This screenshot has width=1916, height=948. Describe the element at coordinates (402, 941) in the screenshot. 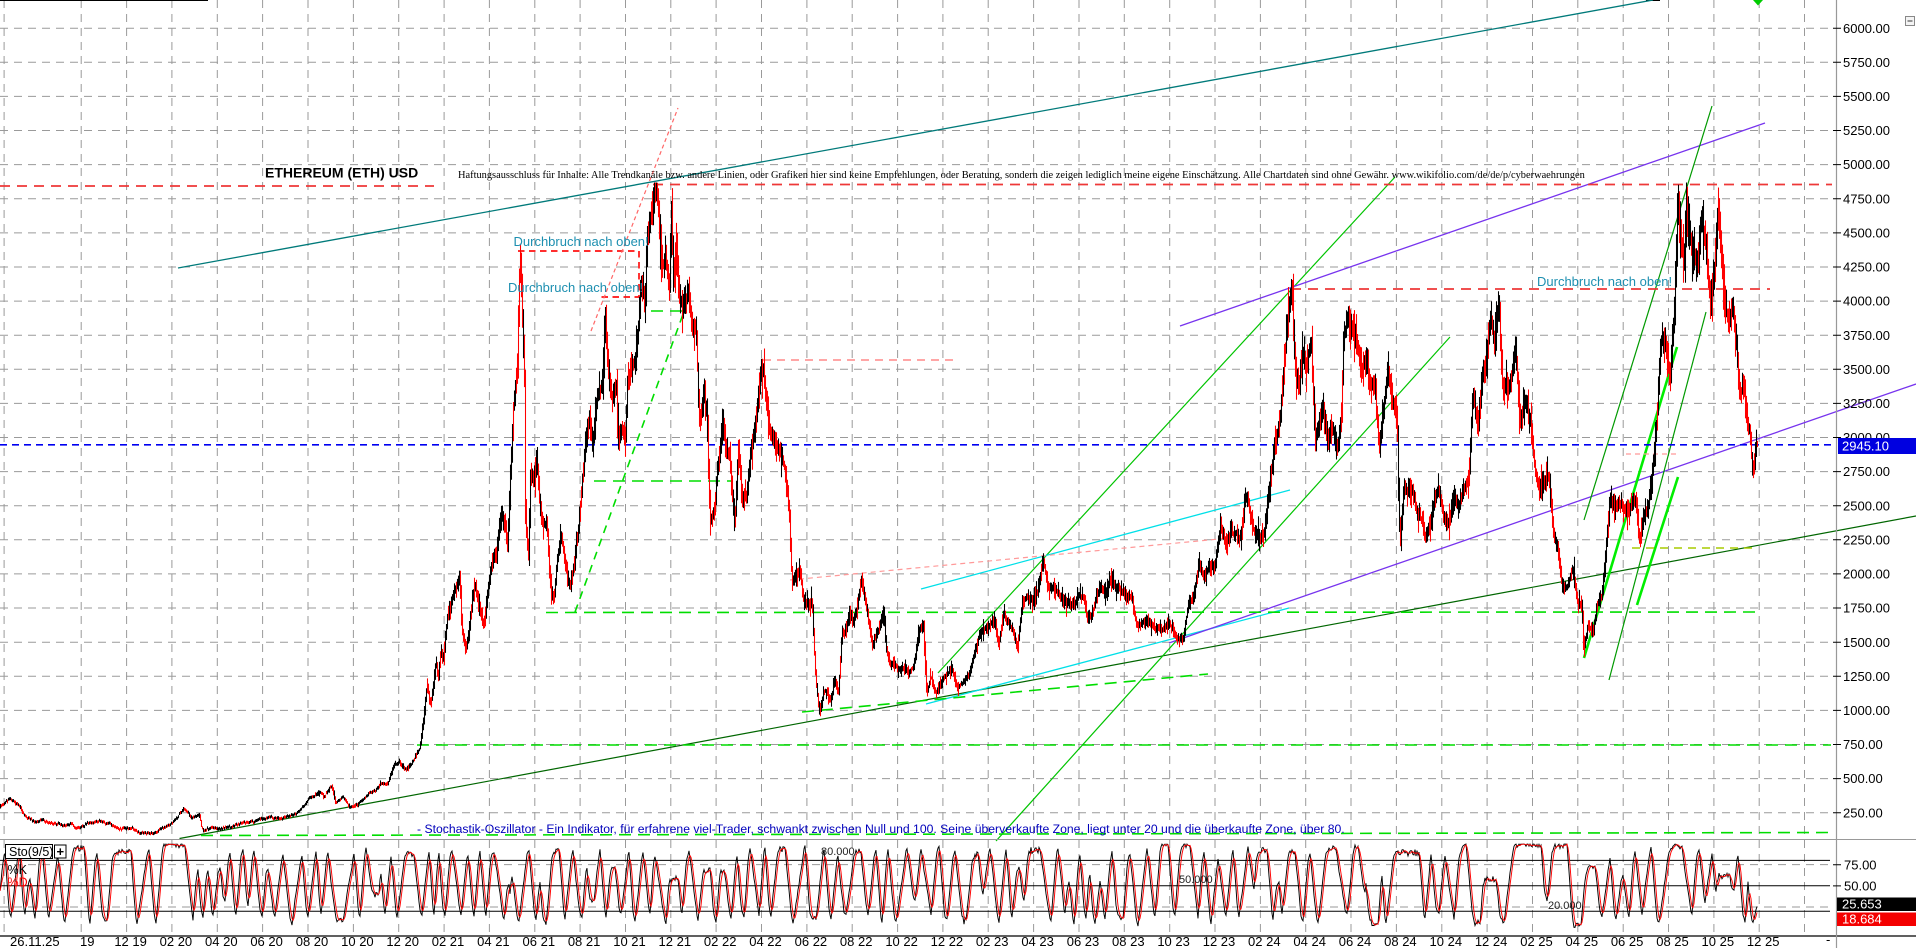

I see `svg-text: 12 20` at that location.